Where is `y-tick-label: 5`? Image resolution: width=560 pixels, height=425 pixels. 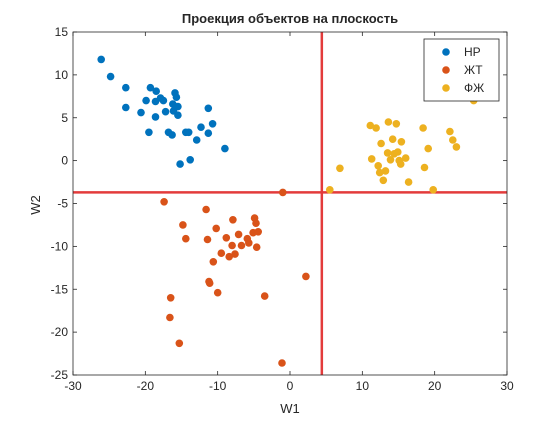 y-tick-label: 5 is located at coordinates (64, 118).